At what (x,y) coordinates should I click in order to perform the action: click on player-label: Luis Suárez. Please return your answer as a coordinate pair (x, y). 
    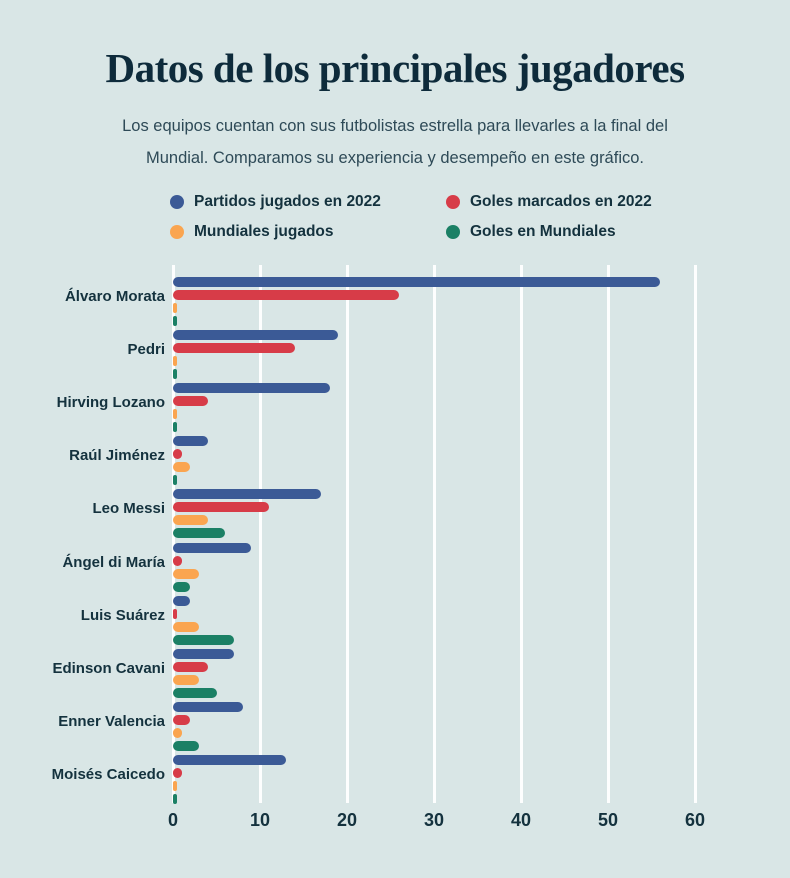
    Looking at the image, I should click on (122, 615).